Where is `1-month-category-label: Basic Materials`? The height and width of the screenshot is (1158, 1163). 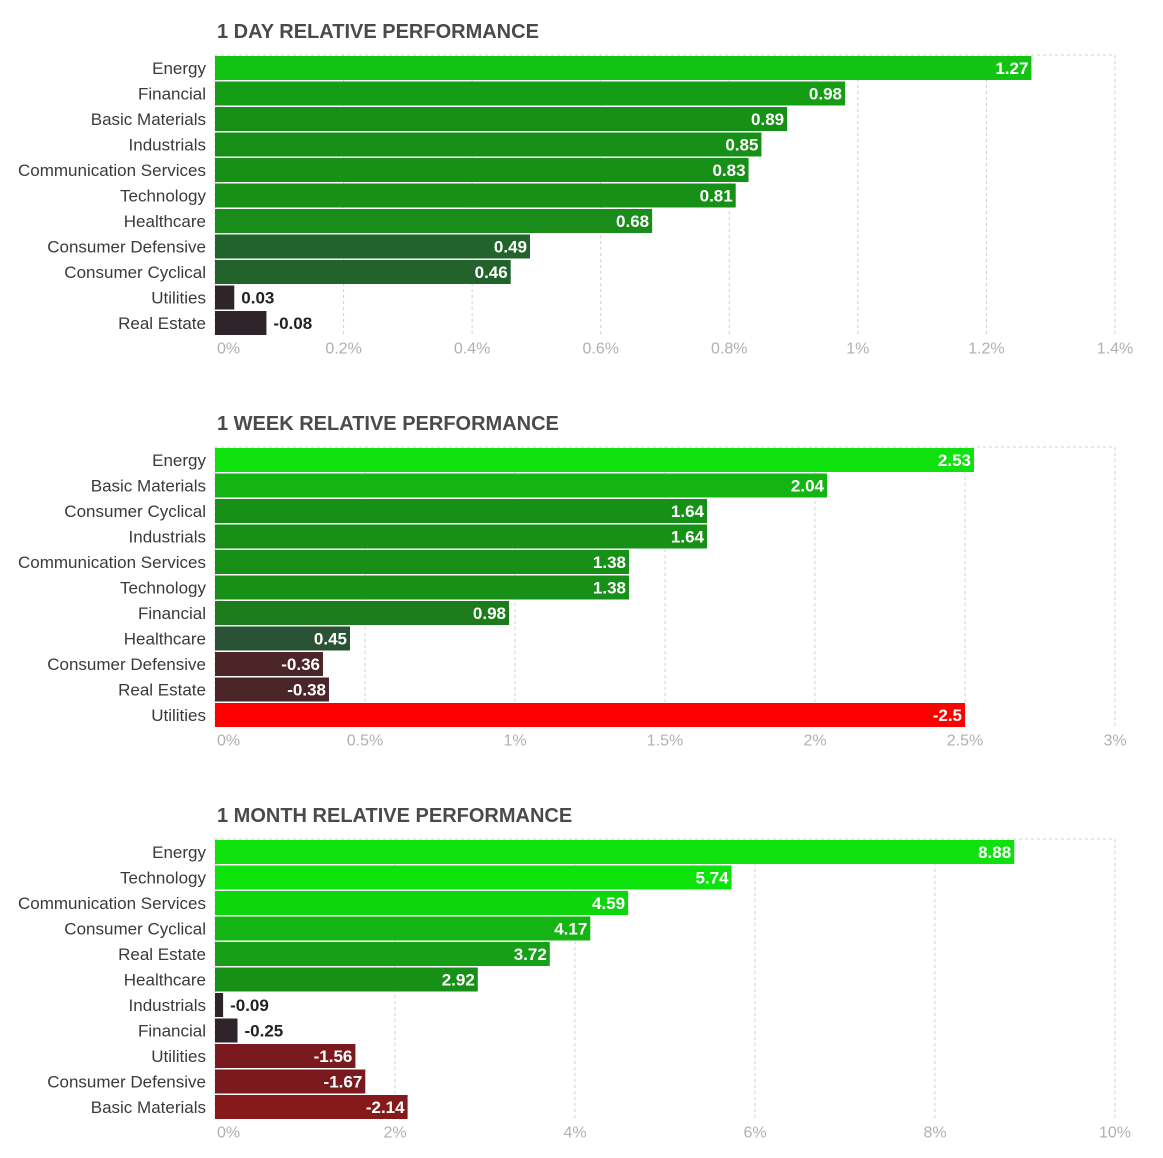
1-month-category-label: Basic Materials is located at coordinates (148, 1107).